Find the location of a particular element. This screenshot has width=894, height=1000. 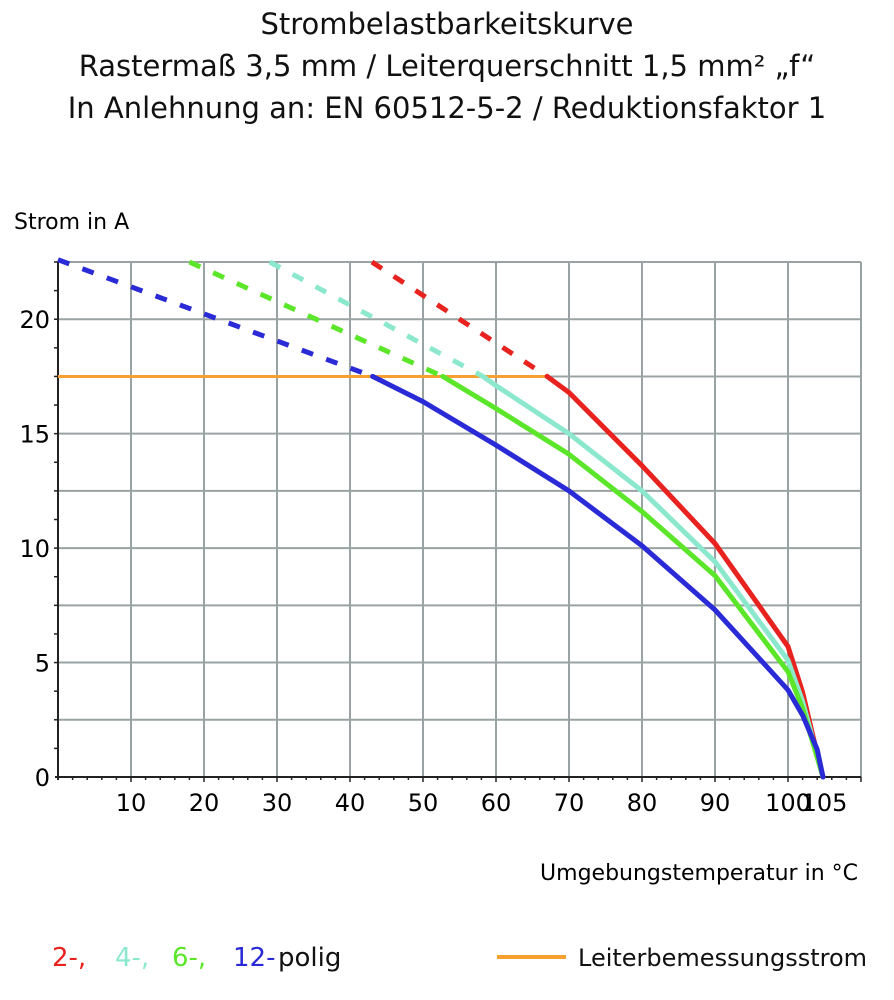

x-axis-label: Umgebungstemperatur in °C is located at coordinates (699, 873).